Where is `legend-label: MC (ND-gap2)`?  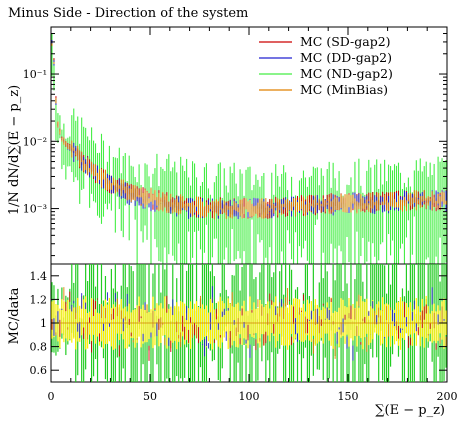 legend-label: MC (ND-gap2) is located at coordinates (346, 73).